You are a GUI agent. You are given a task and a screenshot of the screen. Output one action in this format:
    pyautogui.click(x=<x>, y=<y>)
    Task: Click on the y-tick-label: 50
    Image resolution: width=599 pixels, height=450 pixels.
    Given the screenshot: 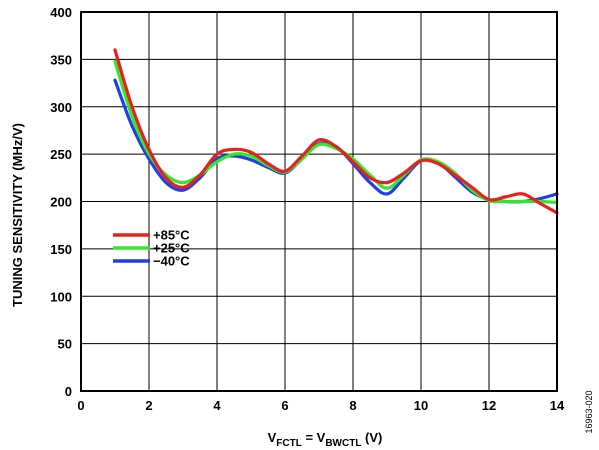 What is the action you would take?
    pyautogui.click(x=65, y=344)
    